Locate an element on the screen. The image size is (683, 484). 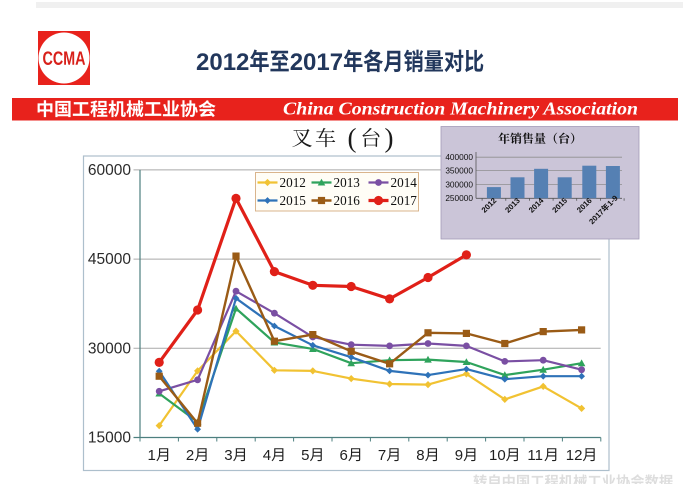
svg-text: 2013 is located at coordinates (347, 182).